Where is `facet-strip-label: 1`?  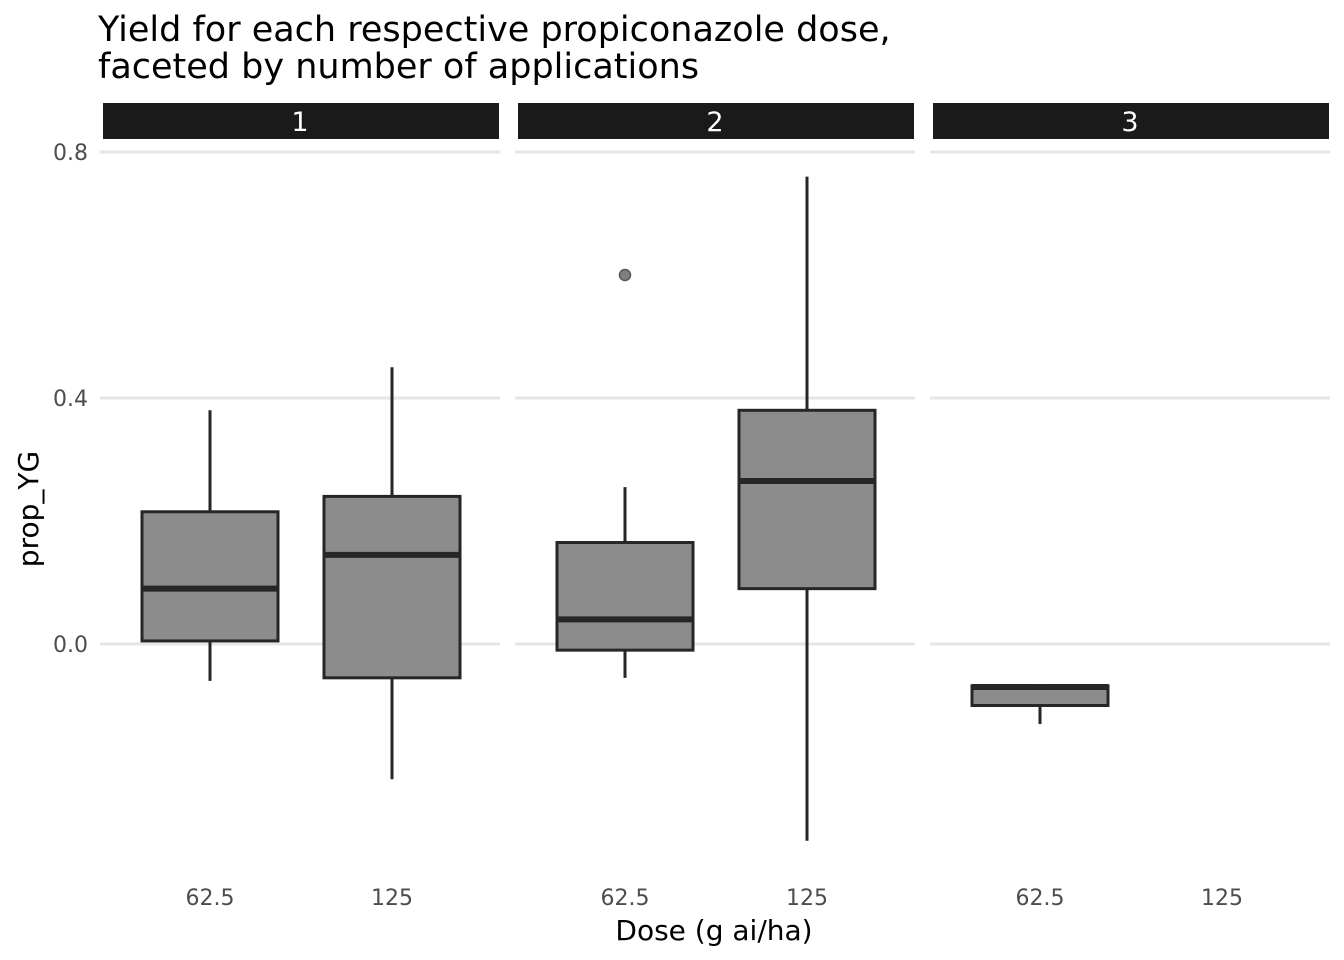
facet-strip-label: 1 is located at coordinates (299, 122).